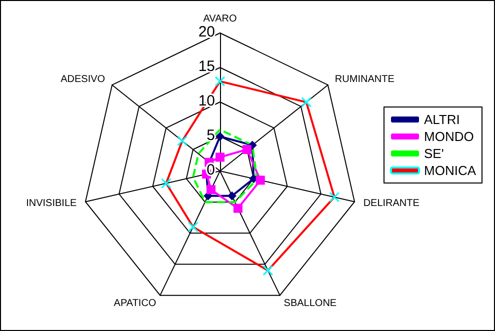 This screenshot has height=331, width=495. I want to click on spoke-label: AVARO, so click(220, 19).